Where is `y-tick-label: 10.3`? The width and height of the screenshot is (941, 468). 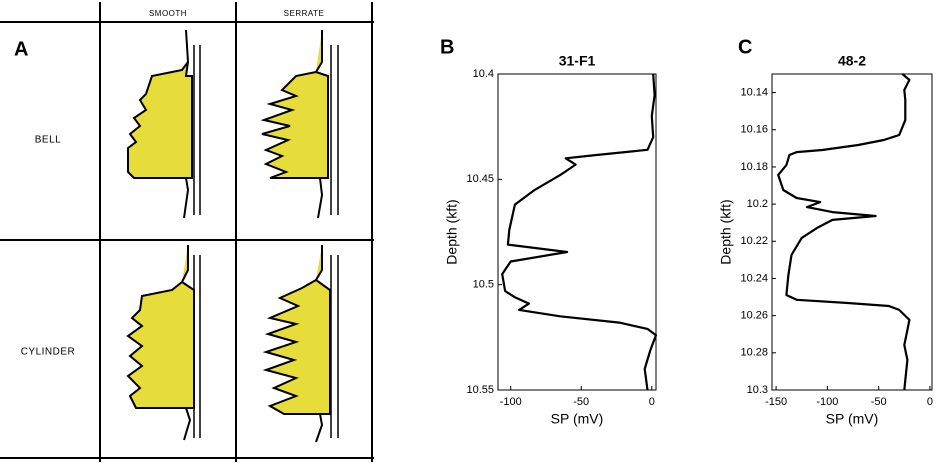
y-tick-label: 10.3 is located at coordinates (757, 390).